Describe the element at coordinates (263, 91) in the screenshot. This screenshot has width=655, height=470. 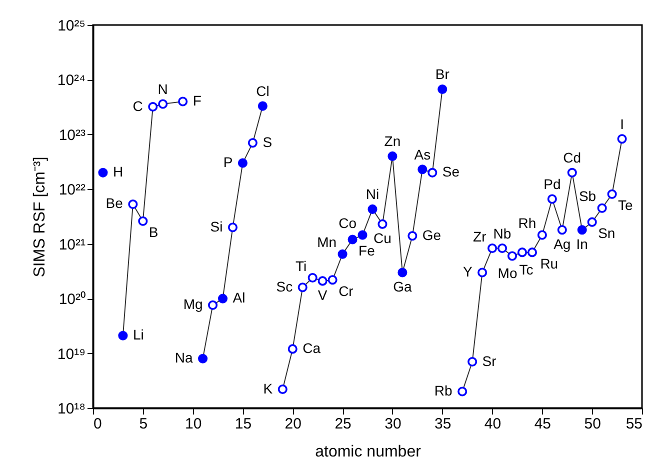
I see `annotation: Cl` at that location.